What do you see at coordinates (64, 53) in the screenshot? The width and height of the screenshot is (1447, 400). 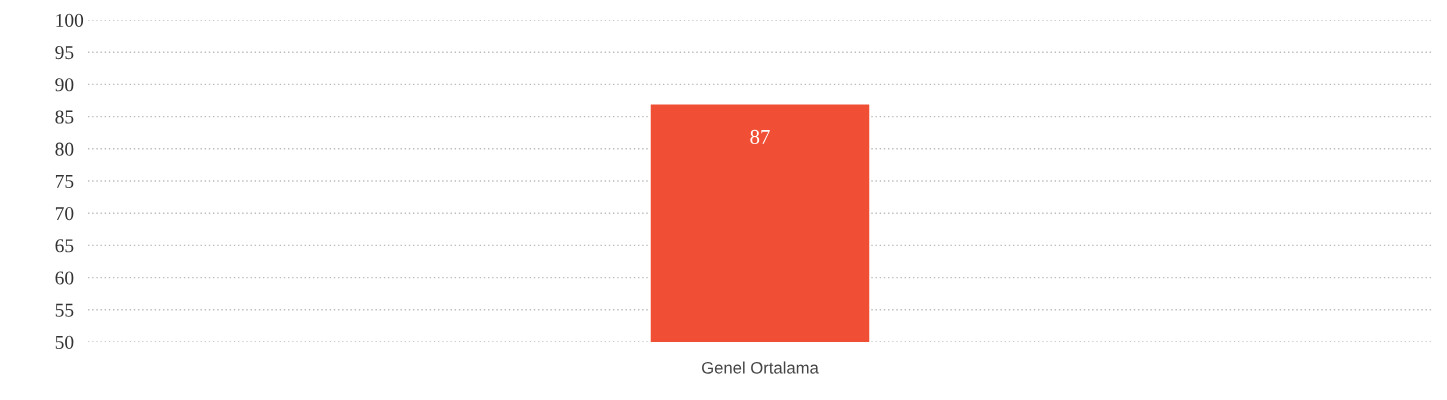 I see `y-tick-label: 95` at bounding box center [64, 53].